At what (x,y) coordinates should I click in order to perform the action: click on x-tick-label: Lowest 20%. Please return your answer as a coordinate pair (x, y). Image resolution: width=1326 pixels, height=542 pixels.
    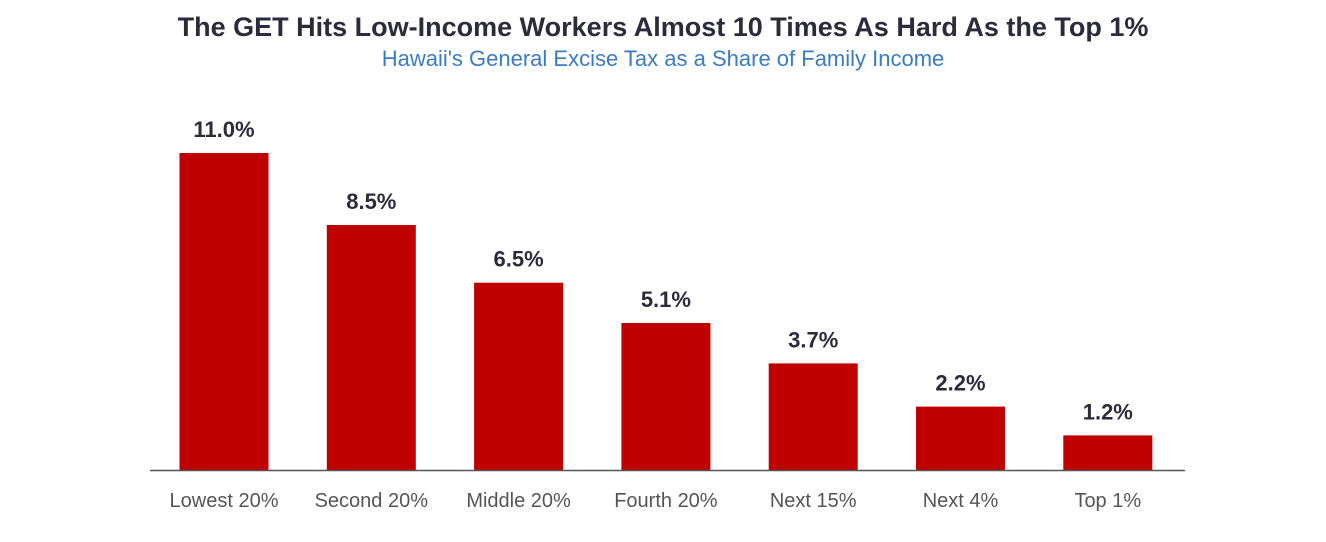
    Looking at the image, I should click on (224, 501).